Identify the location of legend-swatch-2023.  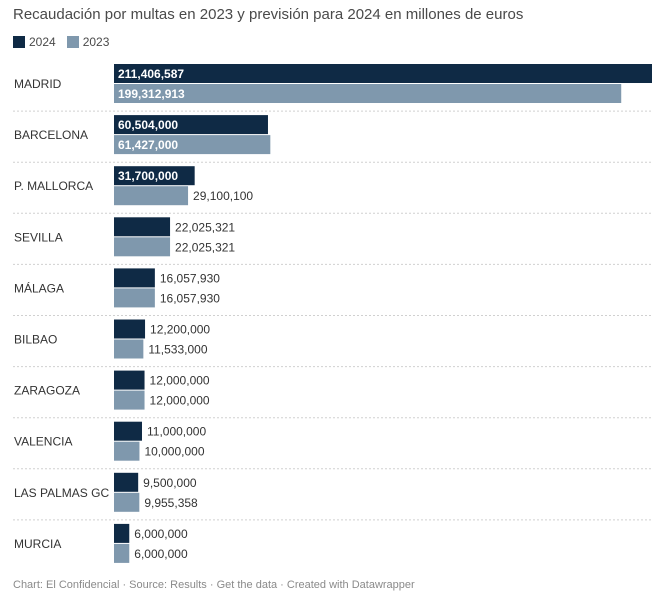
(72, 42).